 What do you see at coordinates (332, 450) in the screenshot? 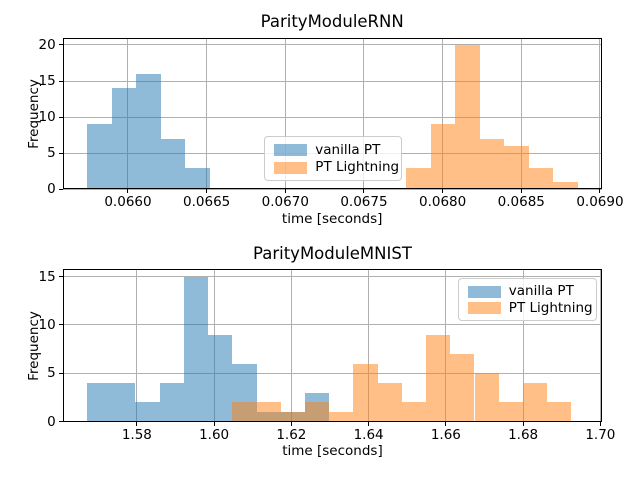
I see `subplot2-xlabel: time [seconds]` at bounding box center [332, 450].